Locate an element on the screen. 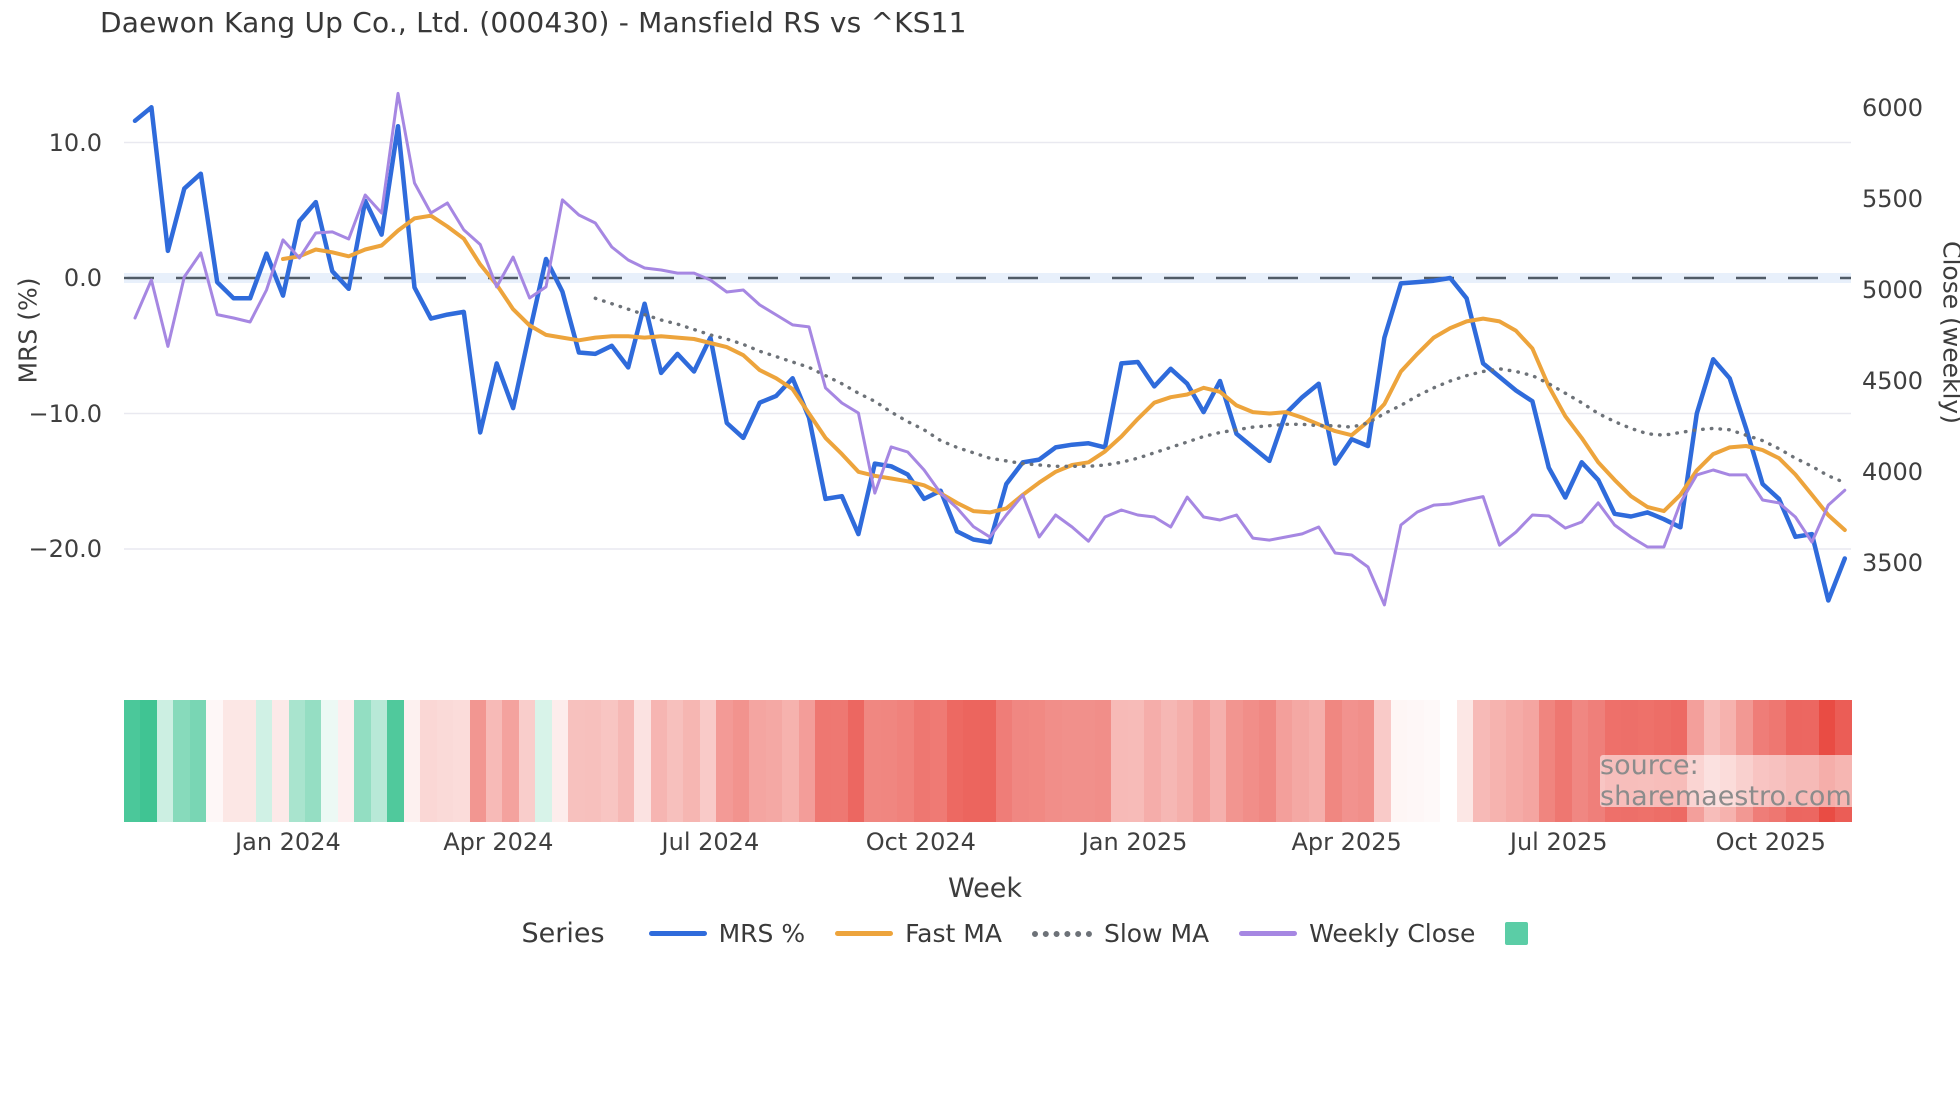  legend-item-label: Slow MA is located at coordinates (1156, 933).